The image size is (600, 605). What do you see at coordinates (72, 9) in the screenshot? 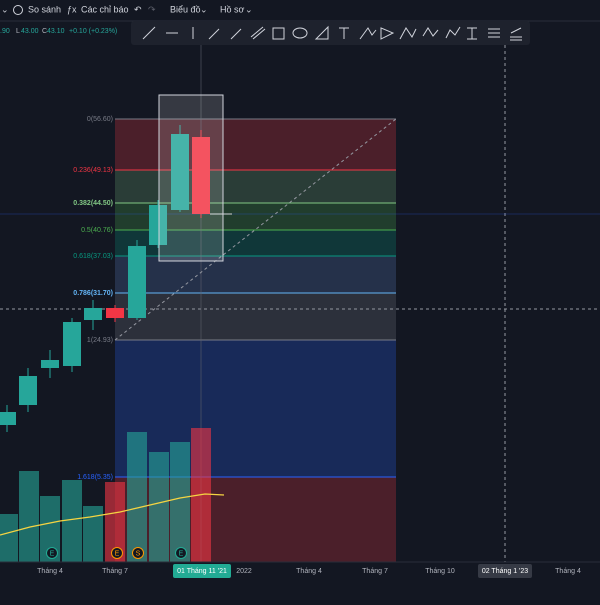
I see `indicators-icon: ƒx` at bounding box center [72, 9].